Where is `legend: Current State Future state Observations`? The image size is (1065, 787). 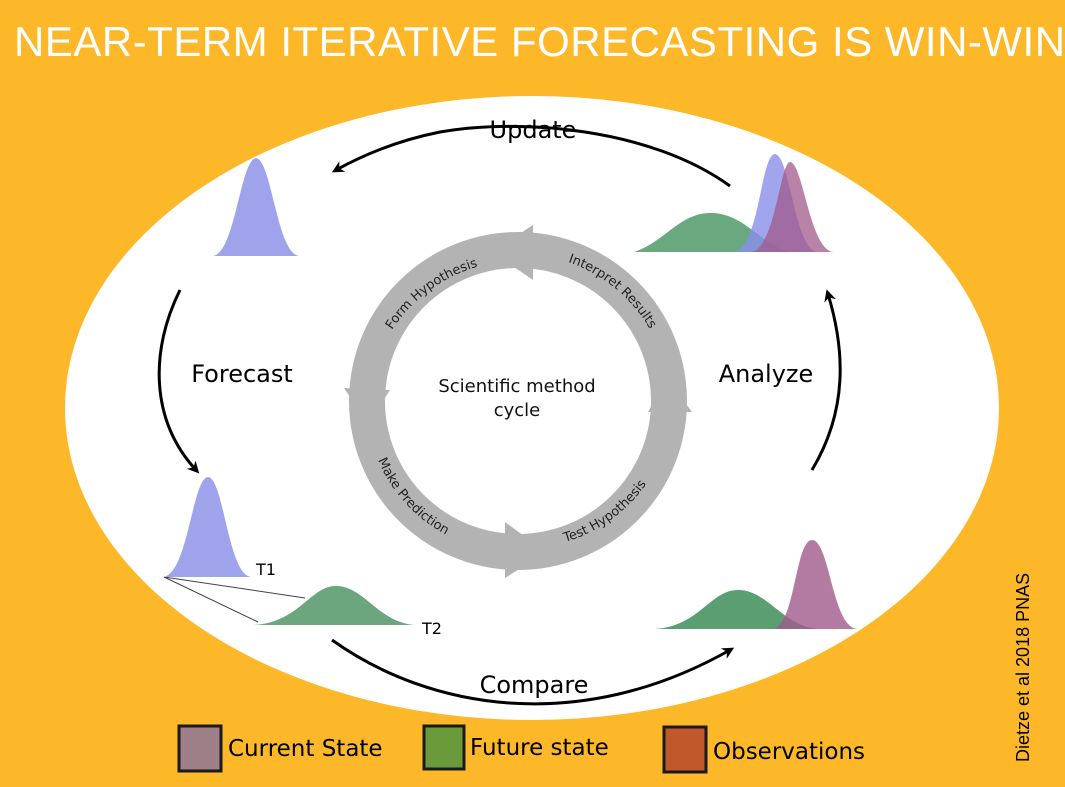 legend: Current State Future state Observations is located at coordinates (521, 749).